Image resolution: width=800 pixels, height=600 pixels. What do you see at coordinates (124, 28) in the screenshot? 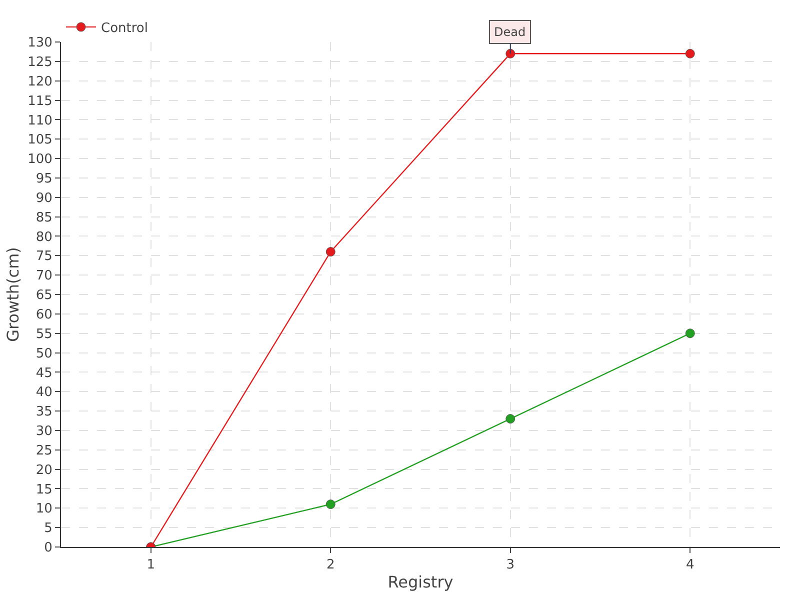
I see `legend-label: Control` at bounding box center [124, 28].